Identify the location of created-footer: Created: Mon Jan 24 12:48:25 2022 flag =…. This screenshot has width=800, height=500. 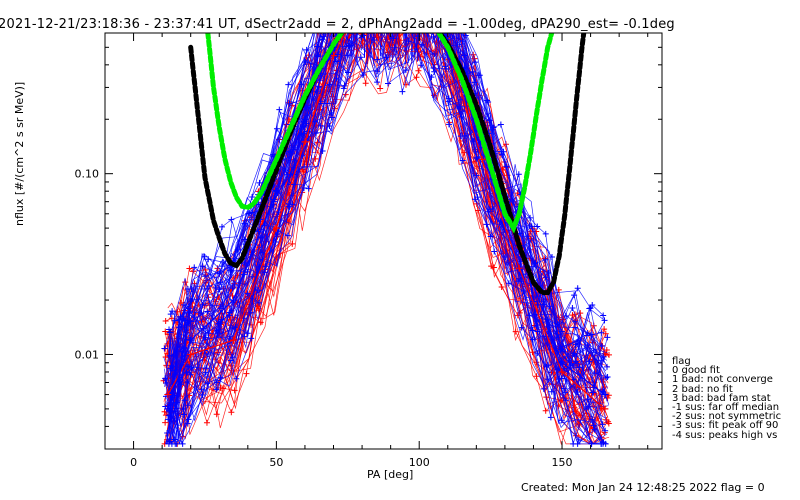
(643, 487).